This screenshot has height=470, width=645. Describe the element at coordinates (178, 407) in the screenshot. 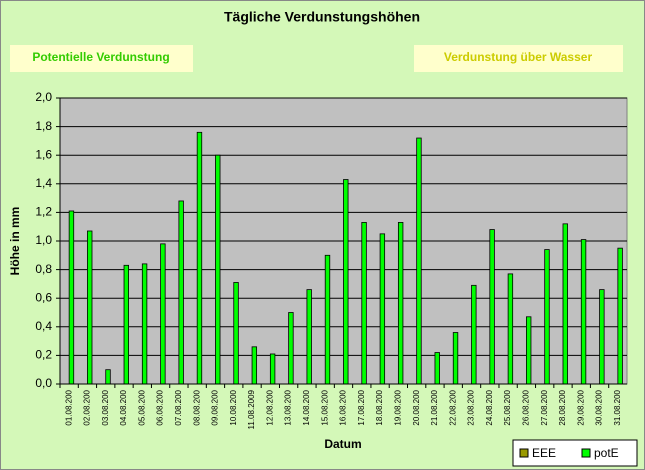

I see `x-tick-label: 07.08.200` at that location.